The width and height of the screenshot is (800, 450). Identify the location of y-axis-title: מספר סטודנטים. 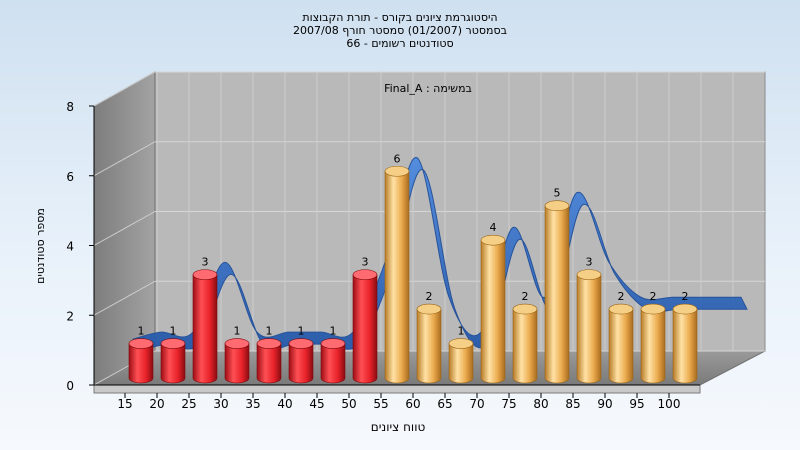
(40, 246).